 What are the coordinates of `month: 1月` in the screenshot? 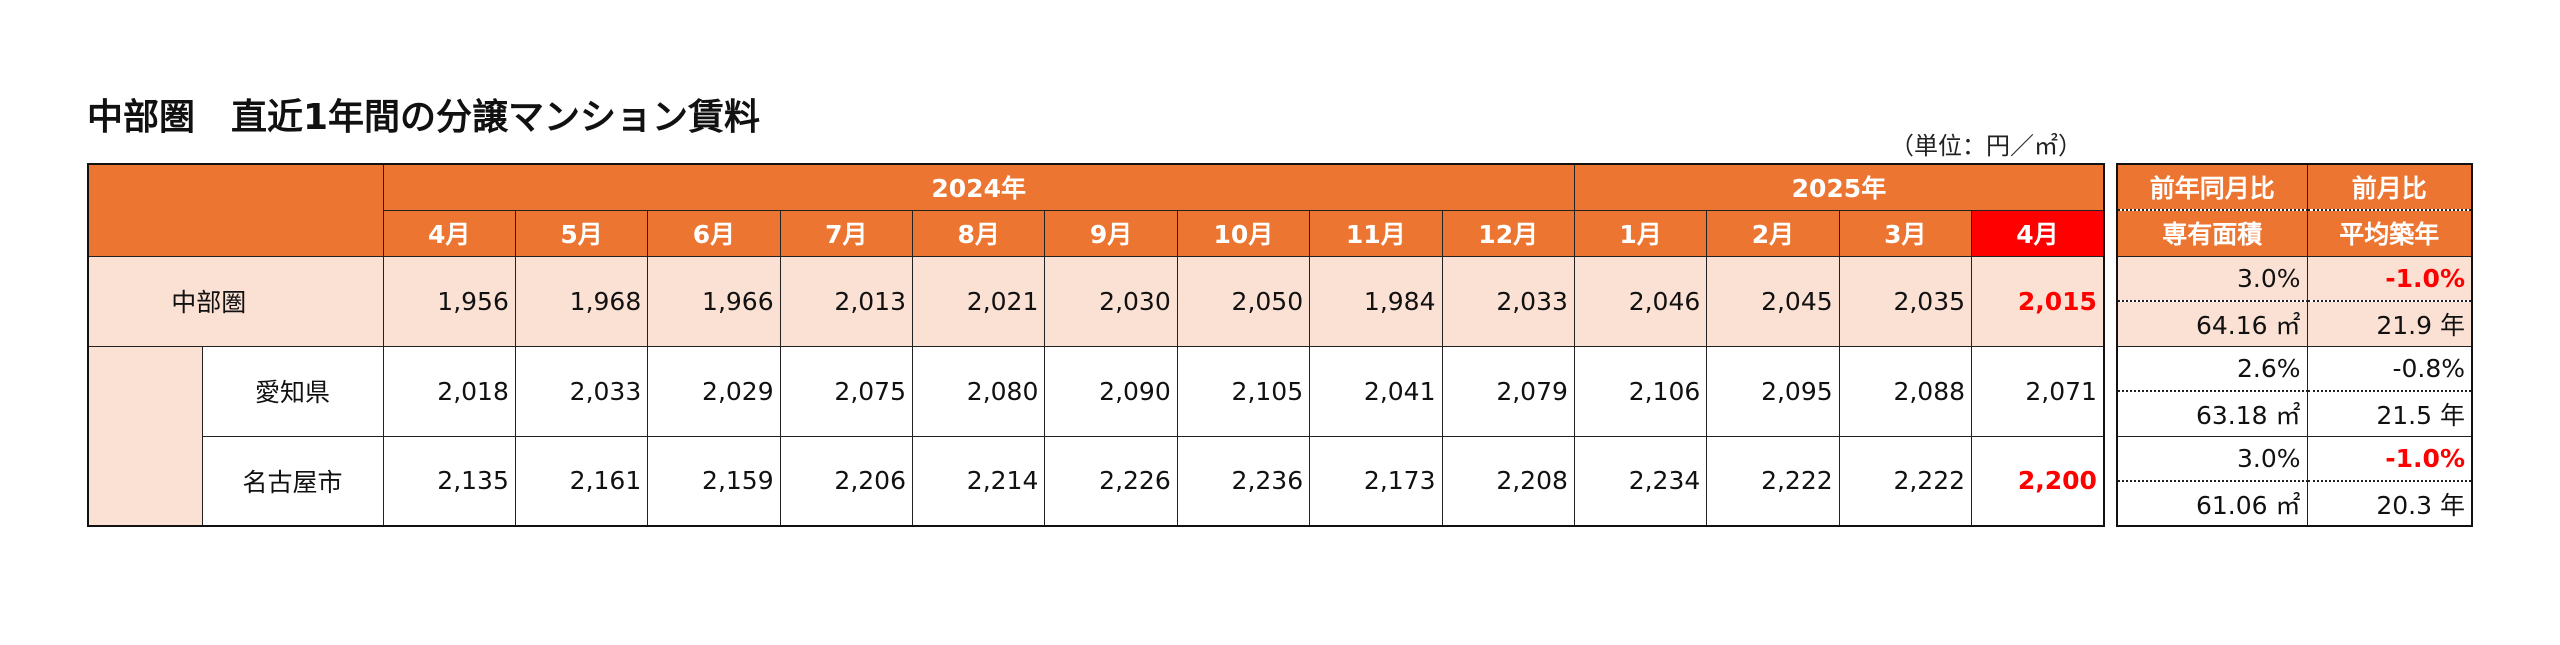 It's located at (1640, 233).